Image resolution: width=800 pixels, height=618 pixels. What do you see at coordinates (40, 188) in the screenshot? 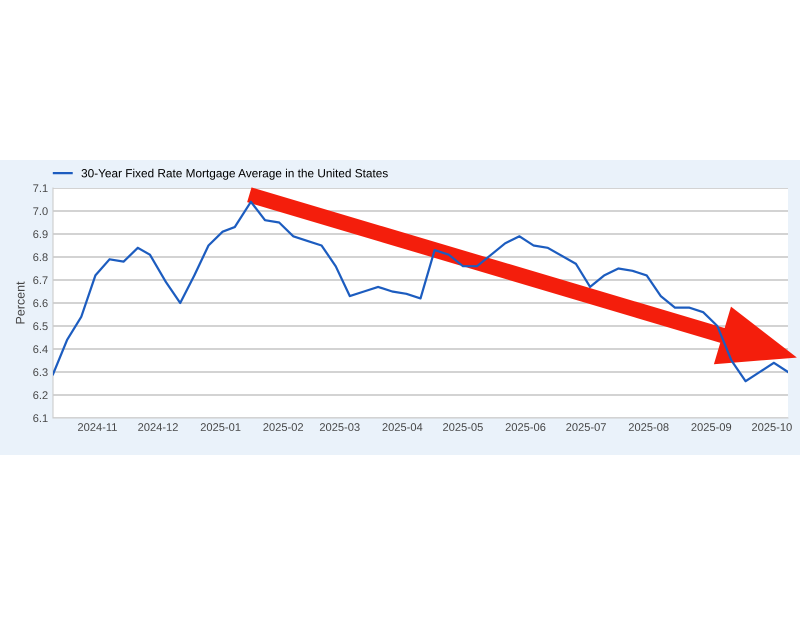
I see `y-tick-label: 7.1` at bounding box center [40, 188].